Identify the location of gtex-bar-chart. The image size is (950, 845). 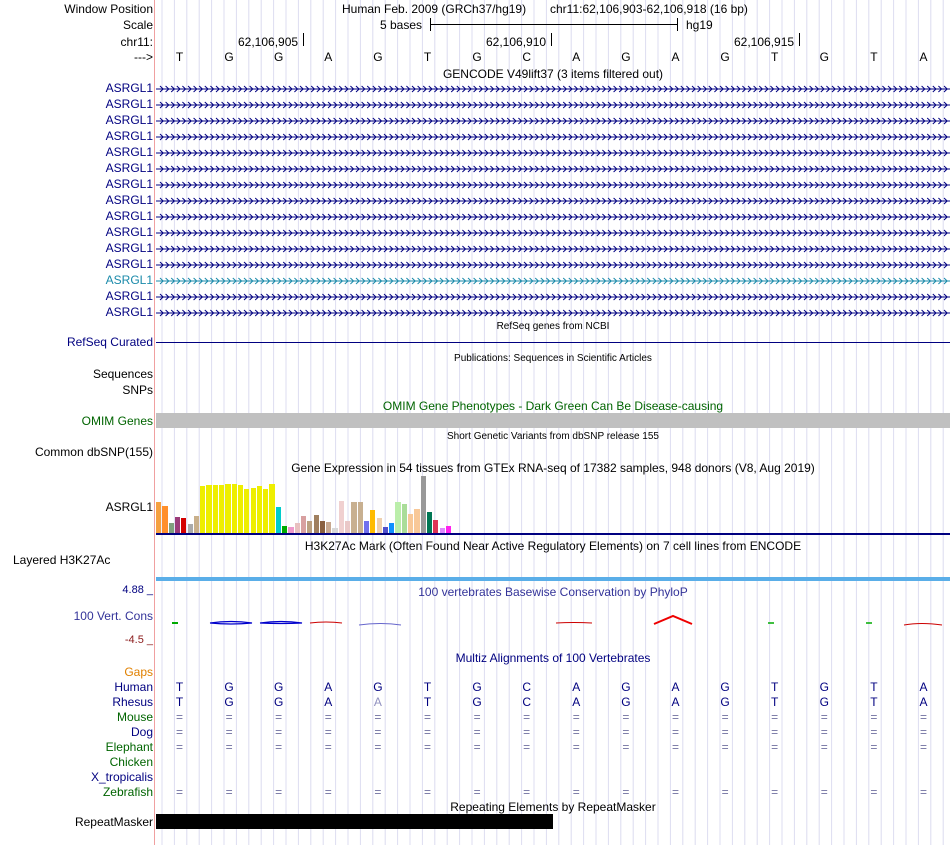
(553, 504).